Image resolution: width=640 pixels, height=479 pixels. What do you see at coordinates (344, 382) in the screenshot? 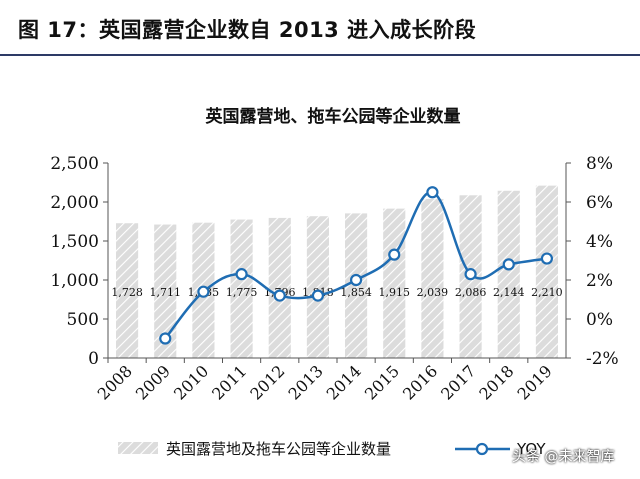
I see `x-tick-label: 2014` at bounding box center [344, 382].